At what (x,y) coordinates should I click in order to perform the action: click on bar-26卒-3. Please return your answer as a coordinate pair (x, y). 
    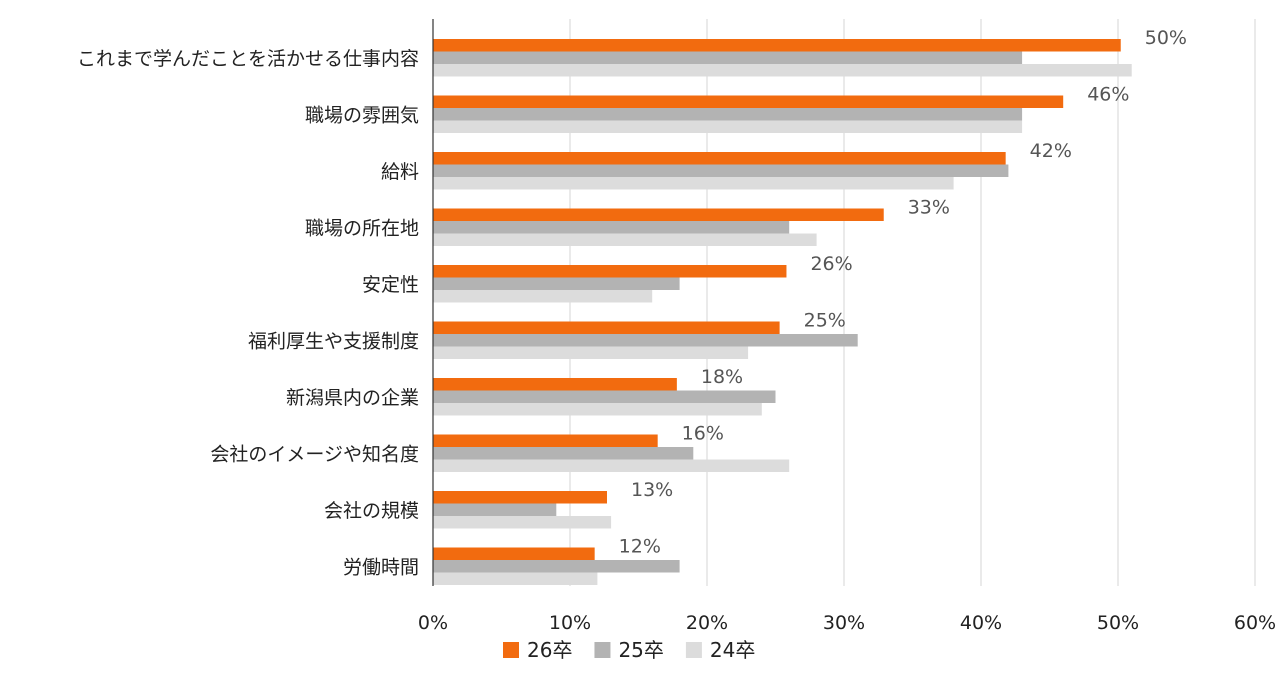
    Looking at the image, I should click on (658, 214).